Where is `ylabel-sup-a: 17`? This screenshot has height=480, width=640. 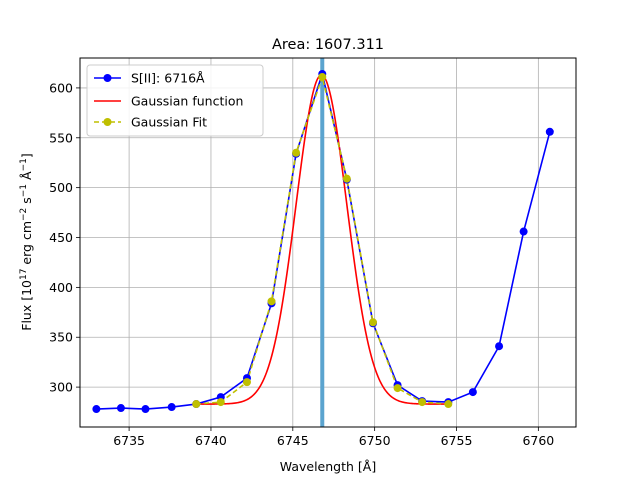 ylabel-sup-a: 17 is located at coordinates (24, 274).